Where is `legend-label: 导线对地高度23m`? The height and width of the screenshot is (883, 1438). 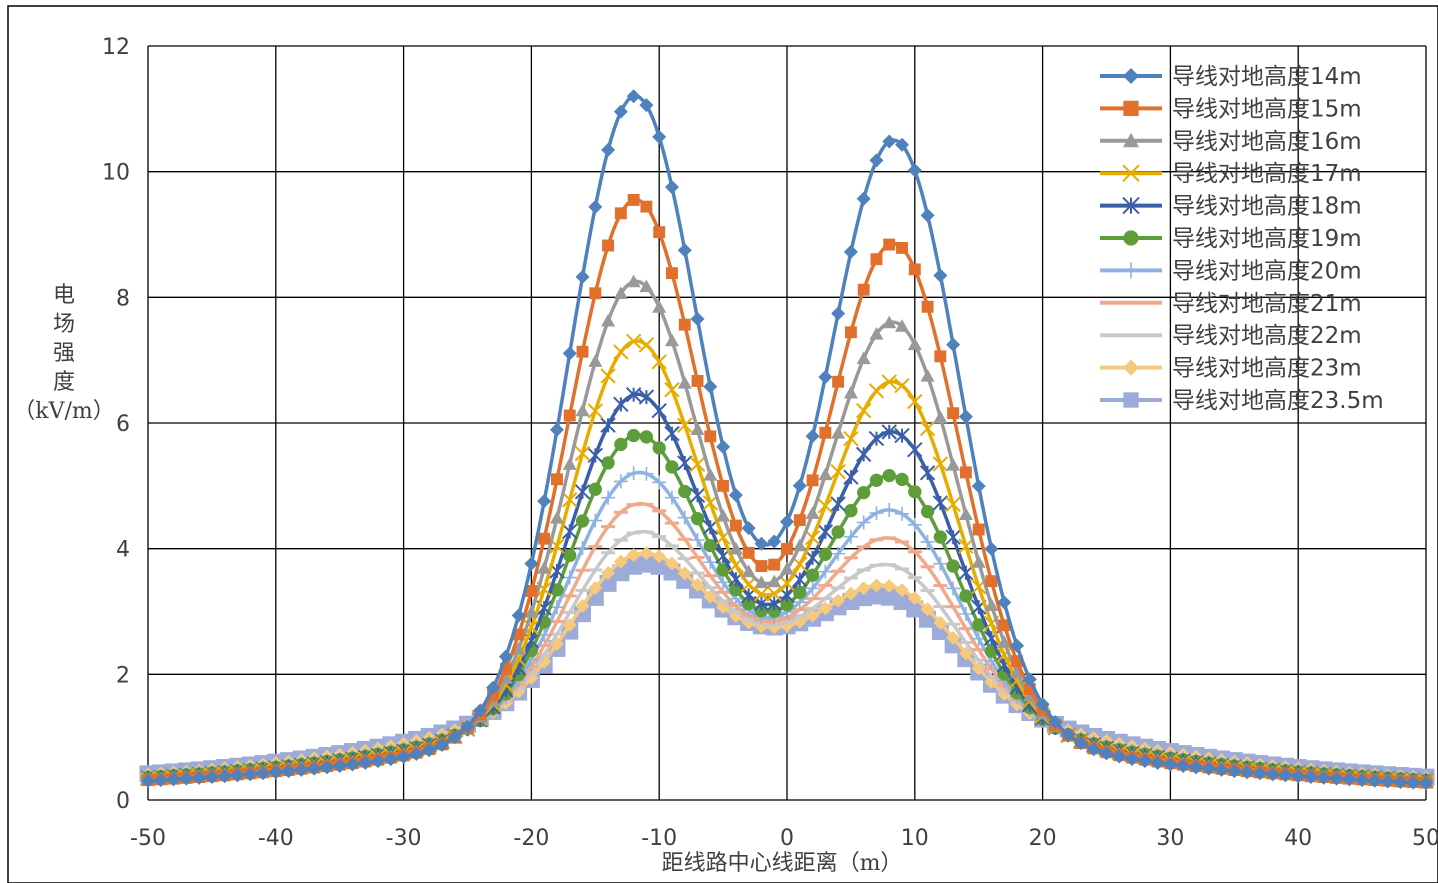
legend-label: 导线对地高度23m is located at coordinates (1267, 369).